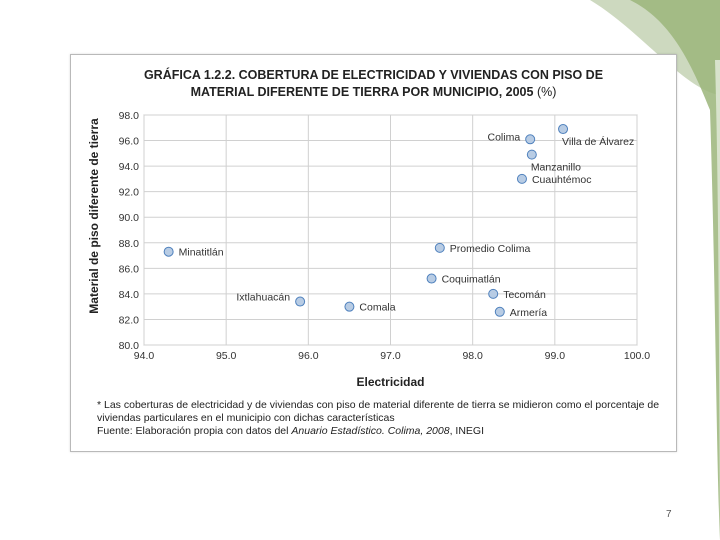  What do you see at coordinates (471, 280) in the screenshot?
I see `data-label: Coquimatlán` at bounding box center [471, 280].